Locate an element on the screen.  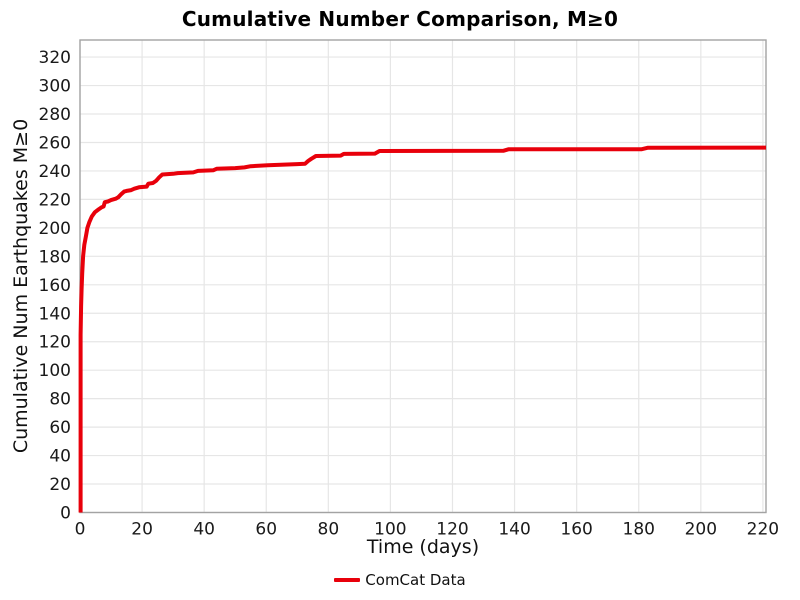
chart-title: Cumulative Number Comparison, M≥0 is located at coordinates (400, 19).